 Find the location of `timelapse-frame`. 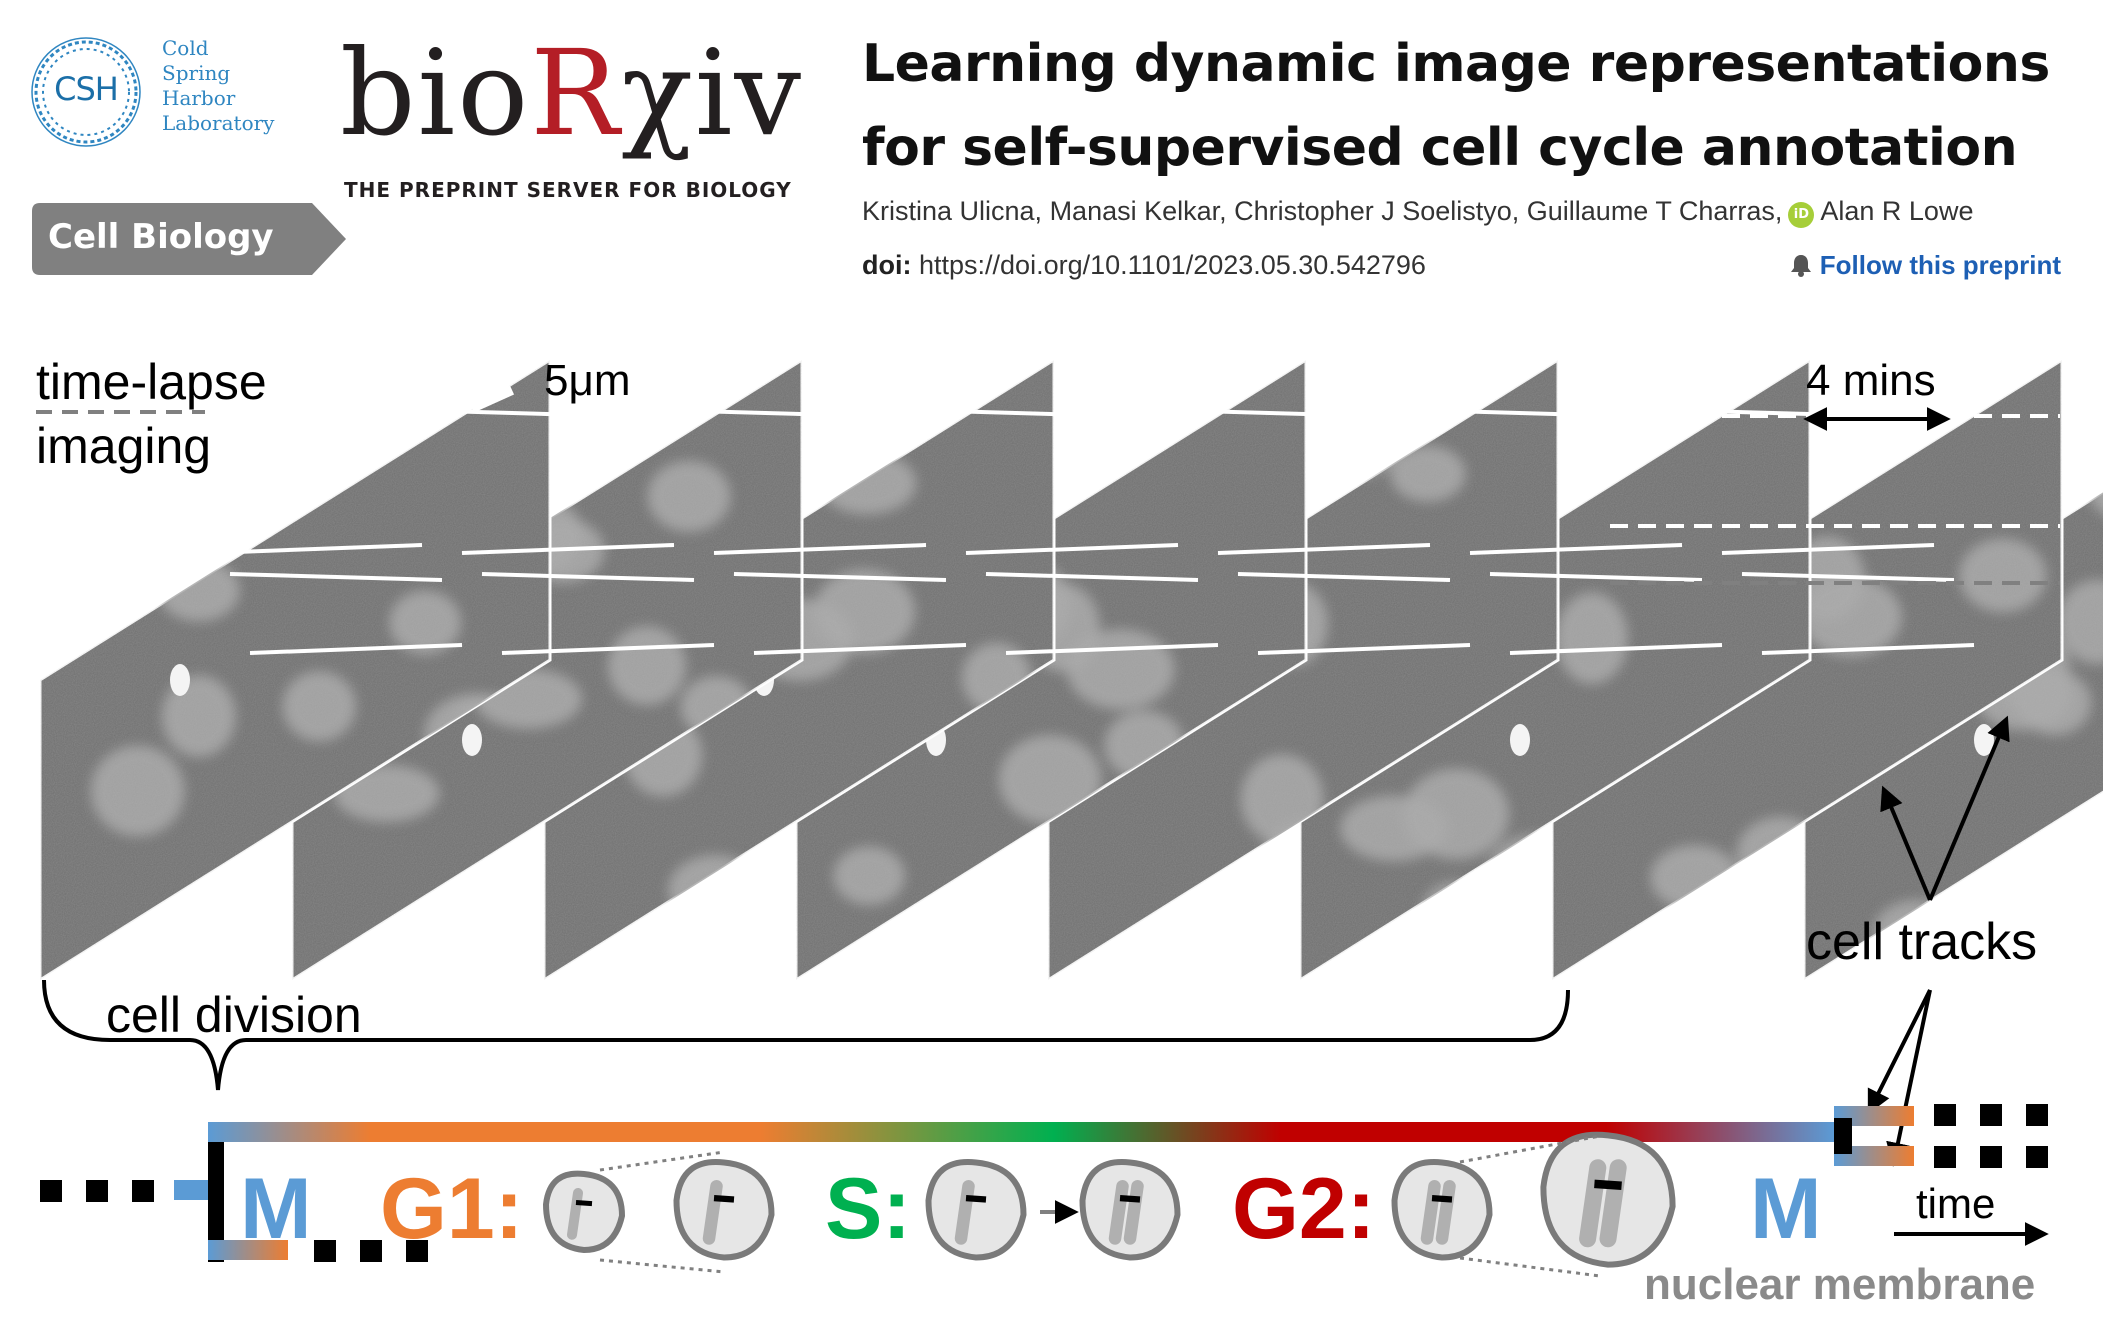

timelapse-frame is located at coordinates (1303, 670).